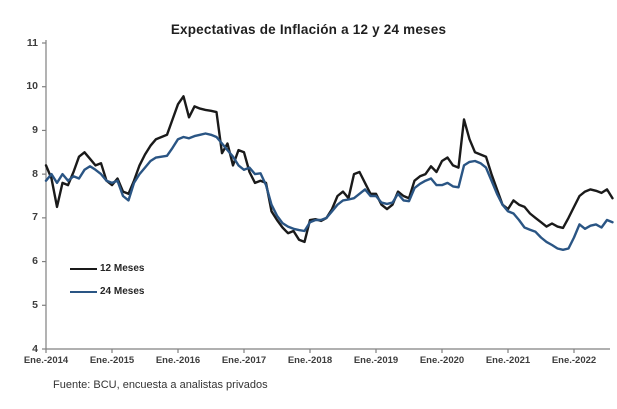  I want to click on x-tick-label: Ene.-2021, so click(508, 360).